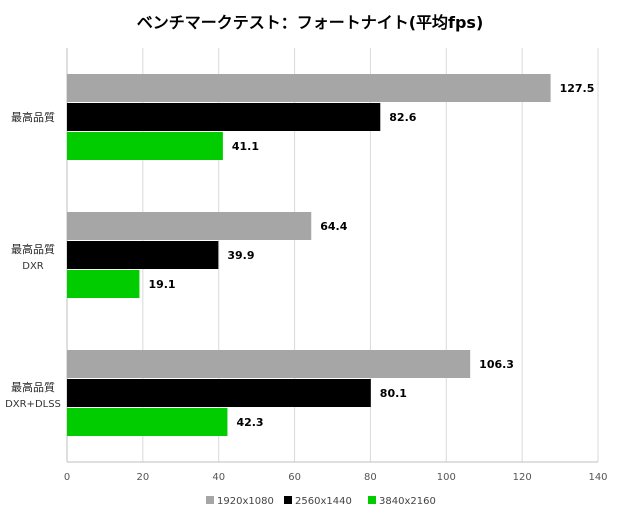 Image resolution: width=620 pixels, height=520 pixels. Describe the element at coordinates (294, 477) in the screenshot. I see `x-tick-label: 60` at that location.